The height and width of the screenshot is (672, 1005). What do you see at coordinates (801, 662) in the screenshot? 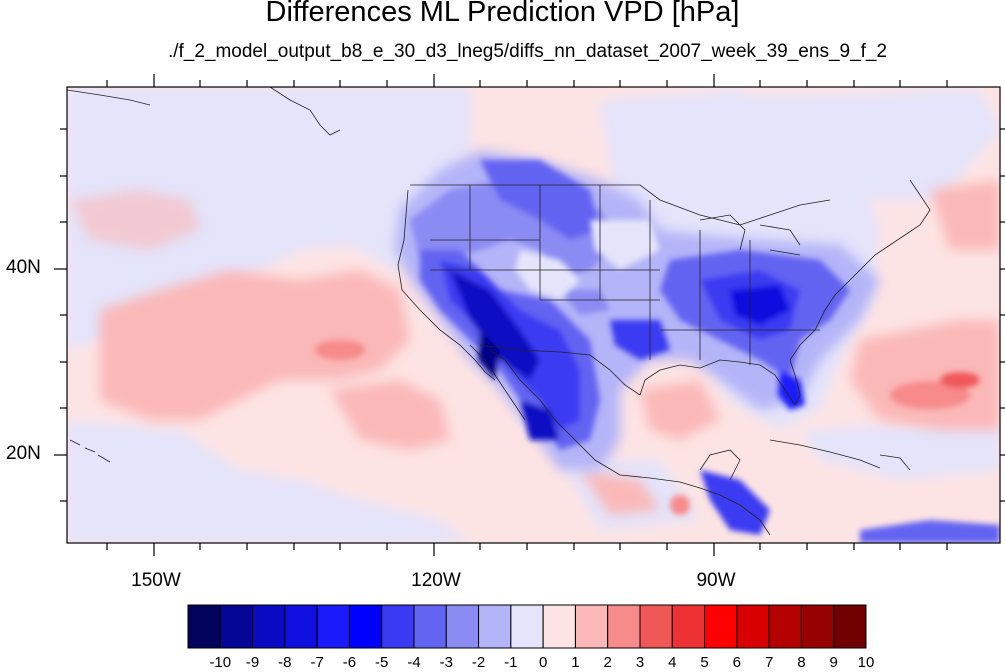
I see `colorbar-label: 8` at bounding box center [801, 662].